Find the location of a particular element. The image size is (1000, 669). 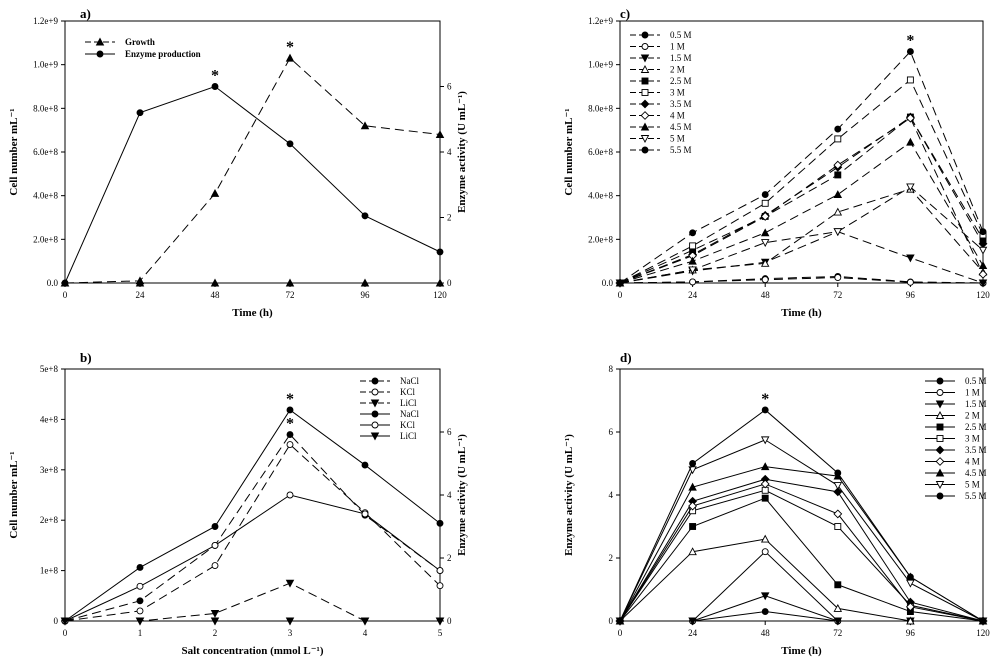

legend-label: 4 M is located at coordinates (972, 462).